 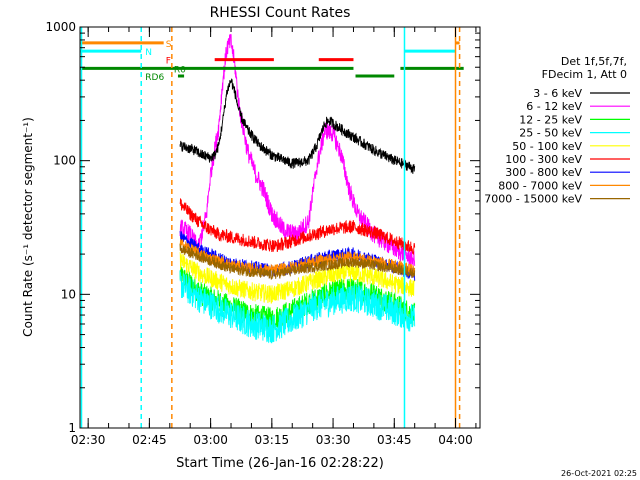 What do you see at coordinates (550, 133) in the screenshot?
I see `legend-label: 25 - 50 keV` at bounding box center [550, 133].